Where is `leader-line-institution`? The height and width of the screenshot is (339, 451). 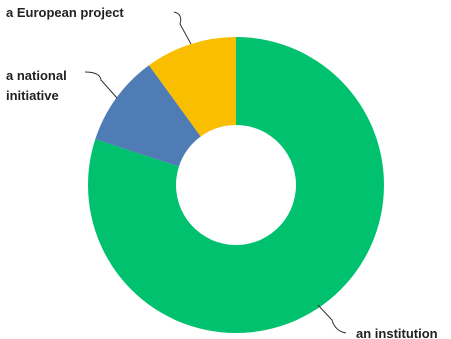
leader-line-institution is located at coordinates (332, 319).